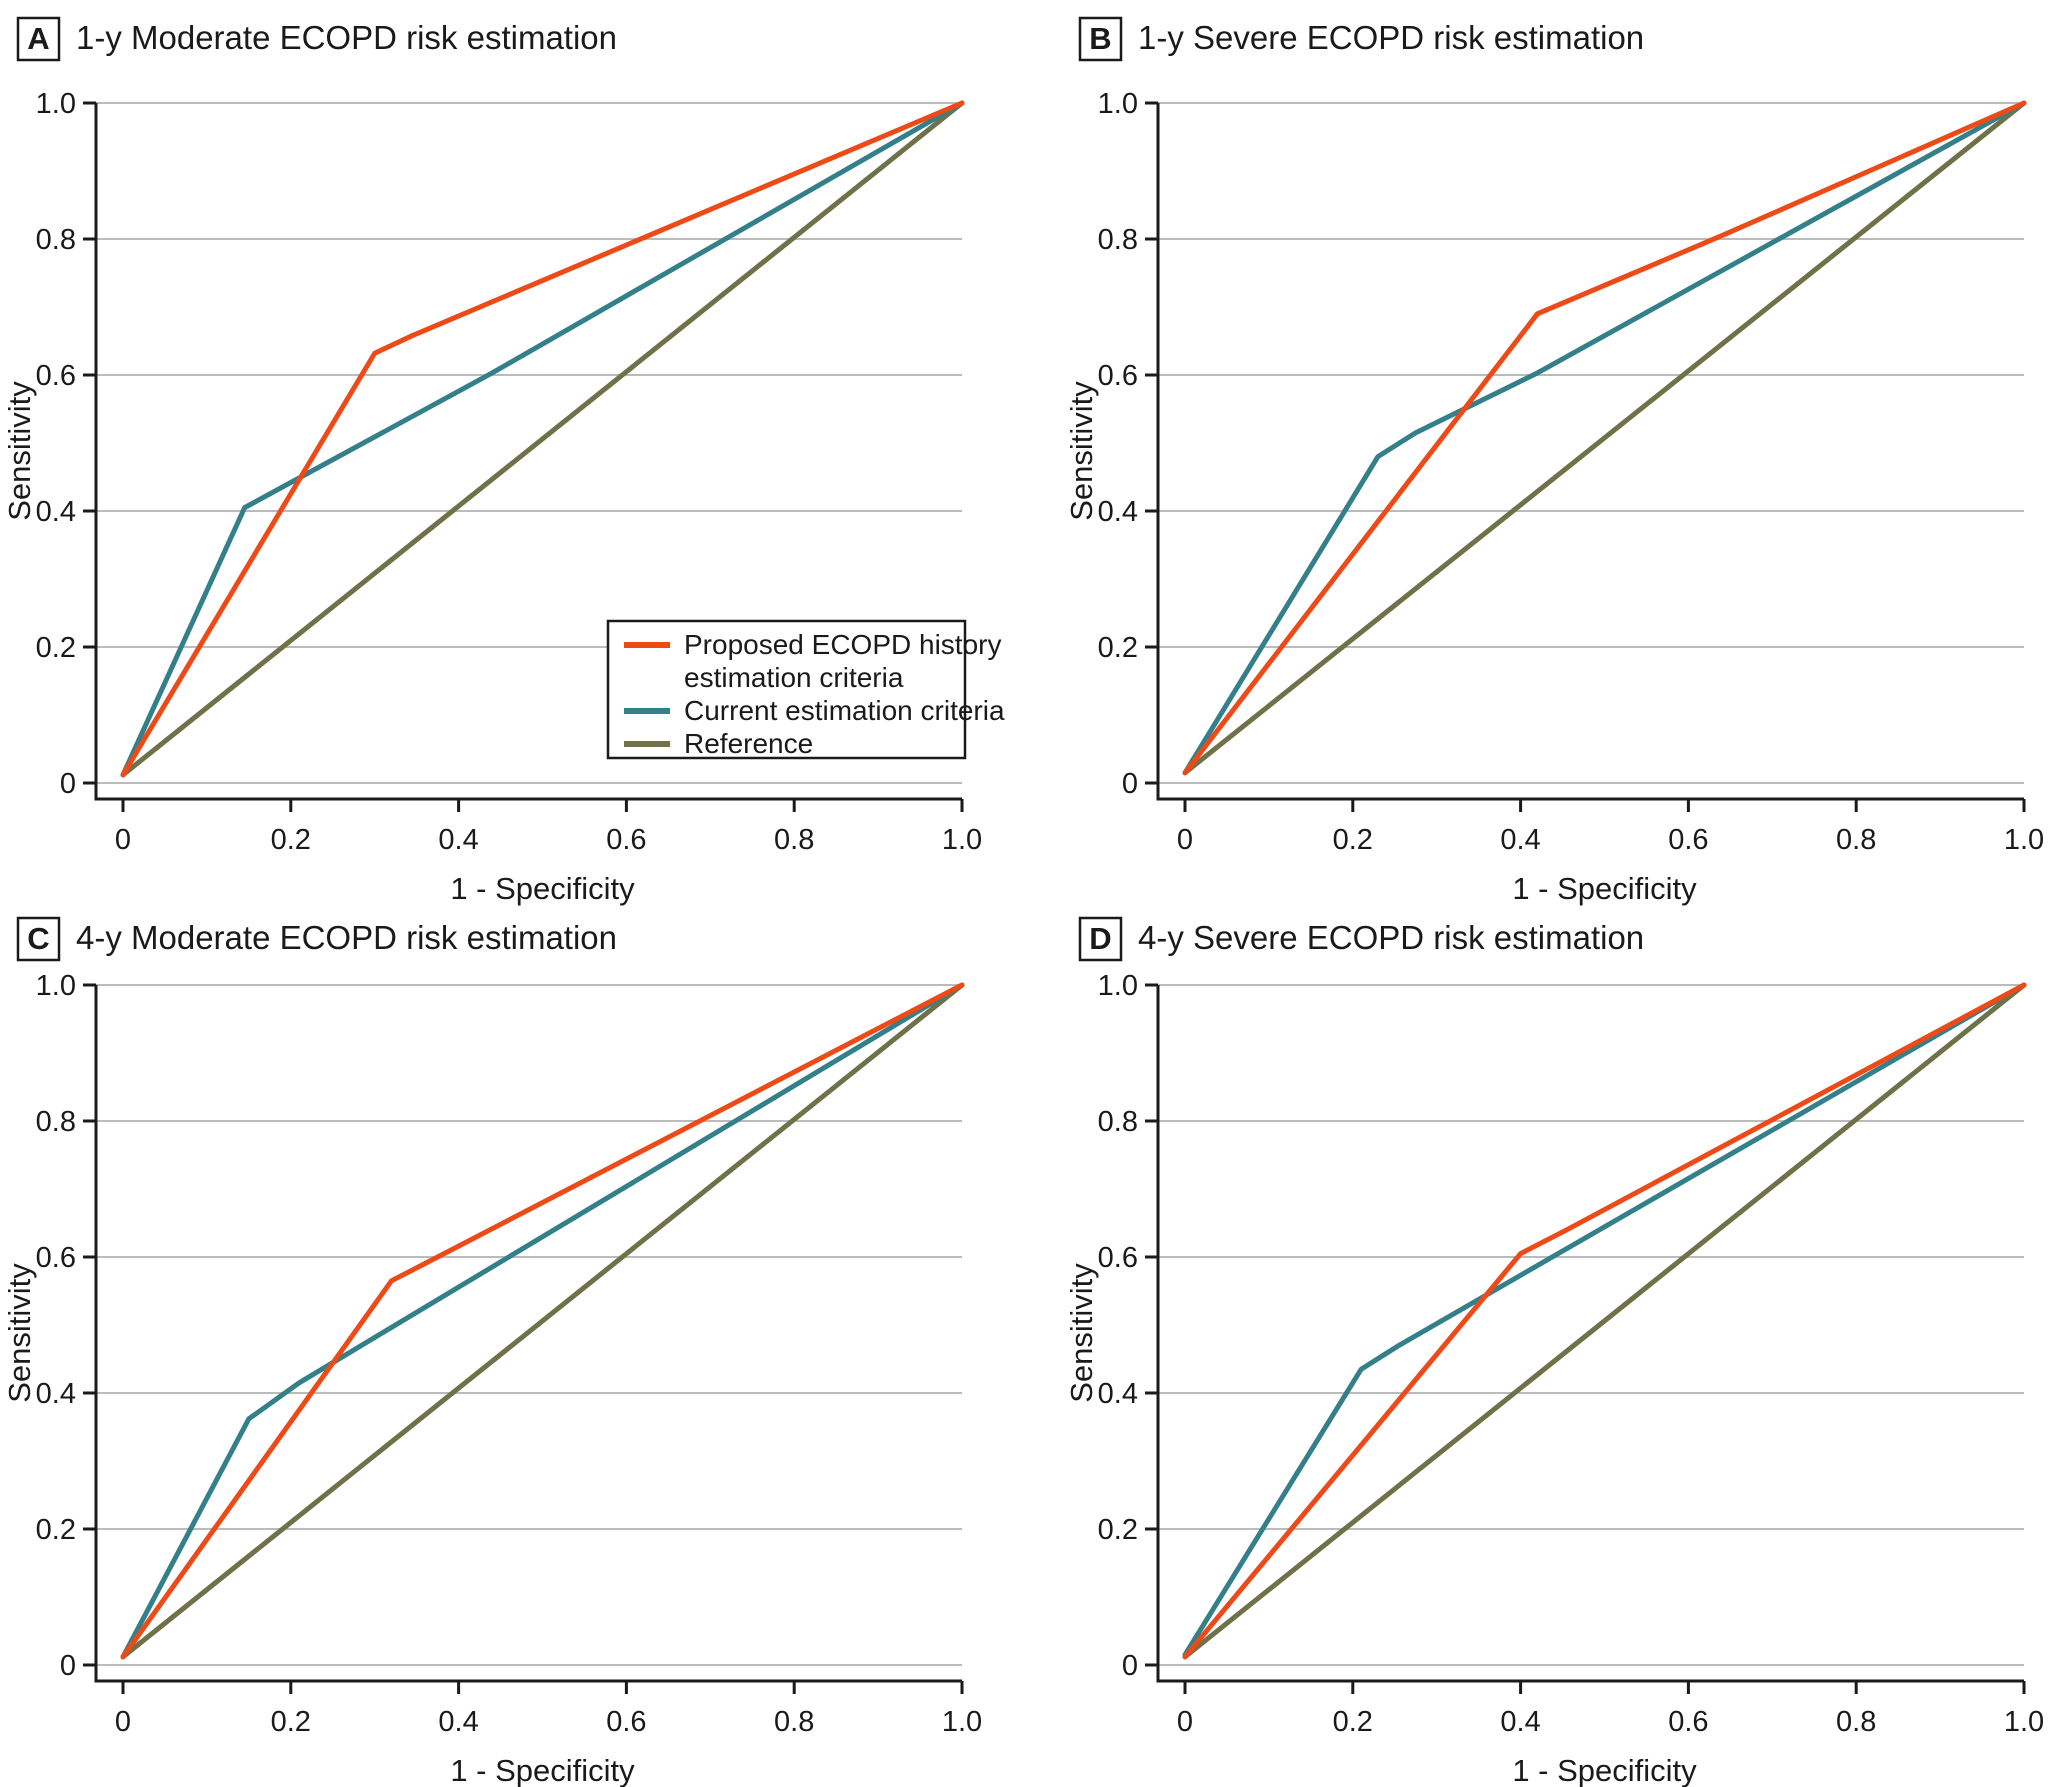  I want to click on panel-letter: D, so click(1100, 938).